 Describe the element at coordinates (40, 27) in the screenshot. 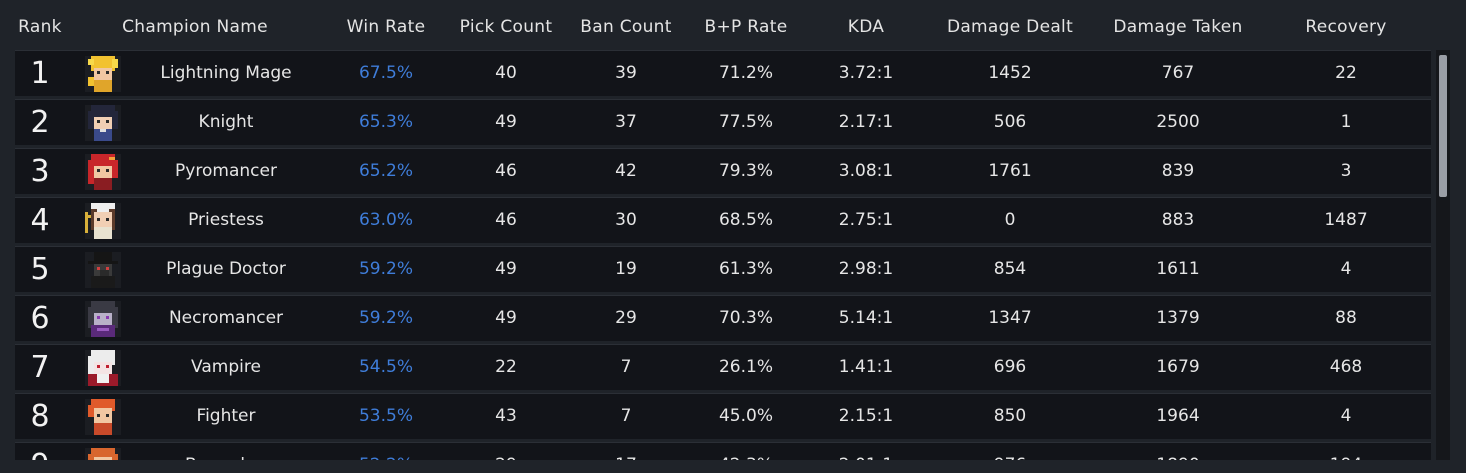

I see `header-rank: Rank` at that location.